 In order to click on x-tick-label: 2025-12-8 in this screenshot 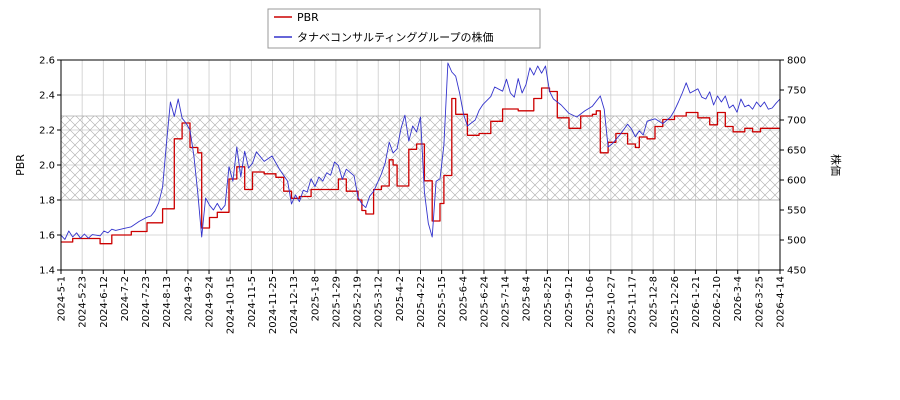, I will do `click(654, 302)`.